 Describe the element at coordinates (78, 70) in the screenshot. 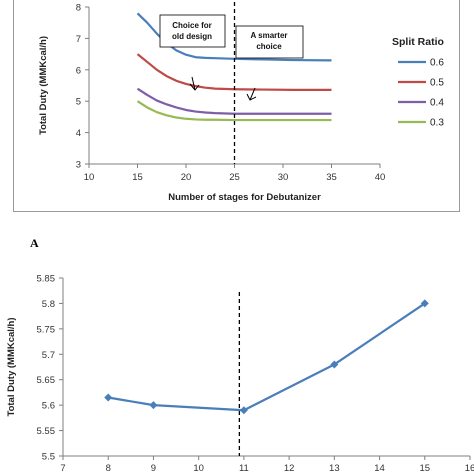

I see `chart-a-y-tick-label: 6` at that location.